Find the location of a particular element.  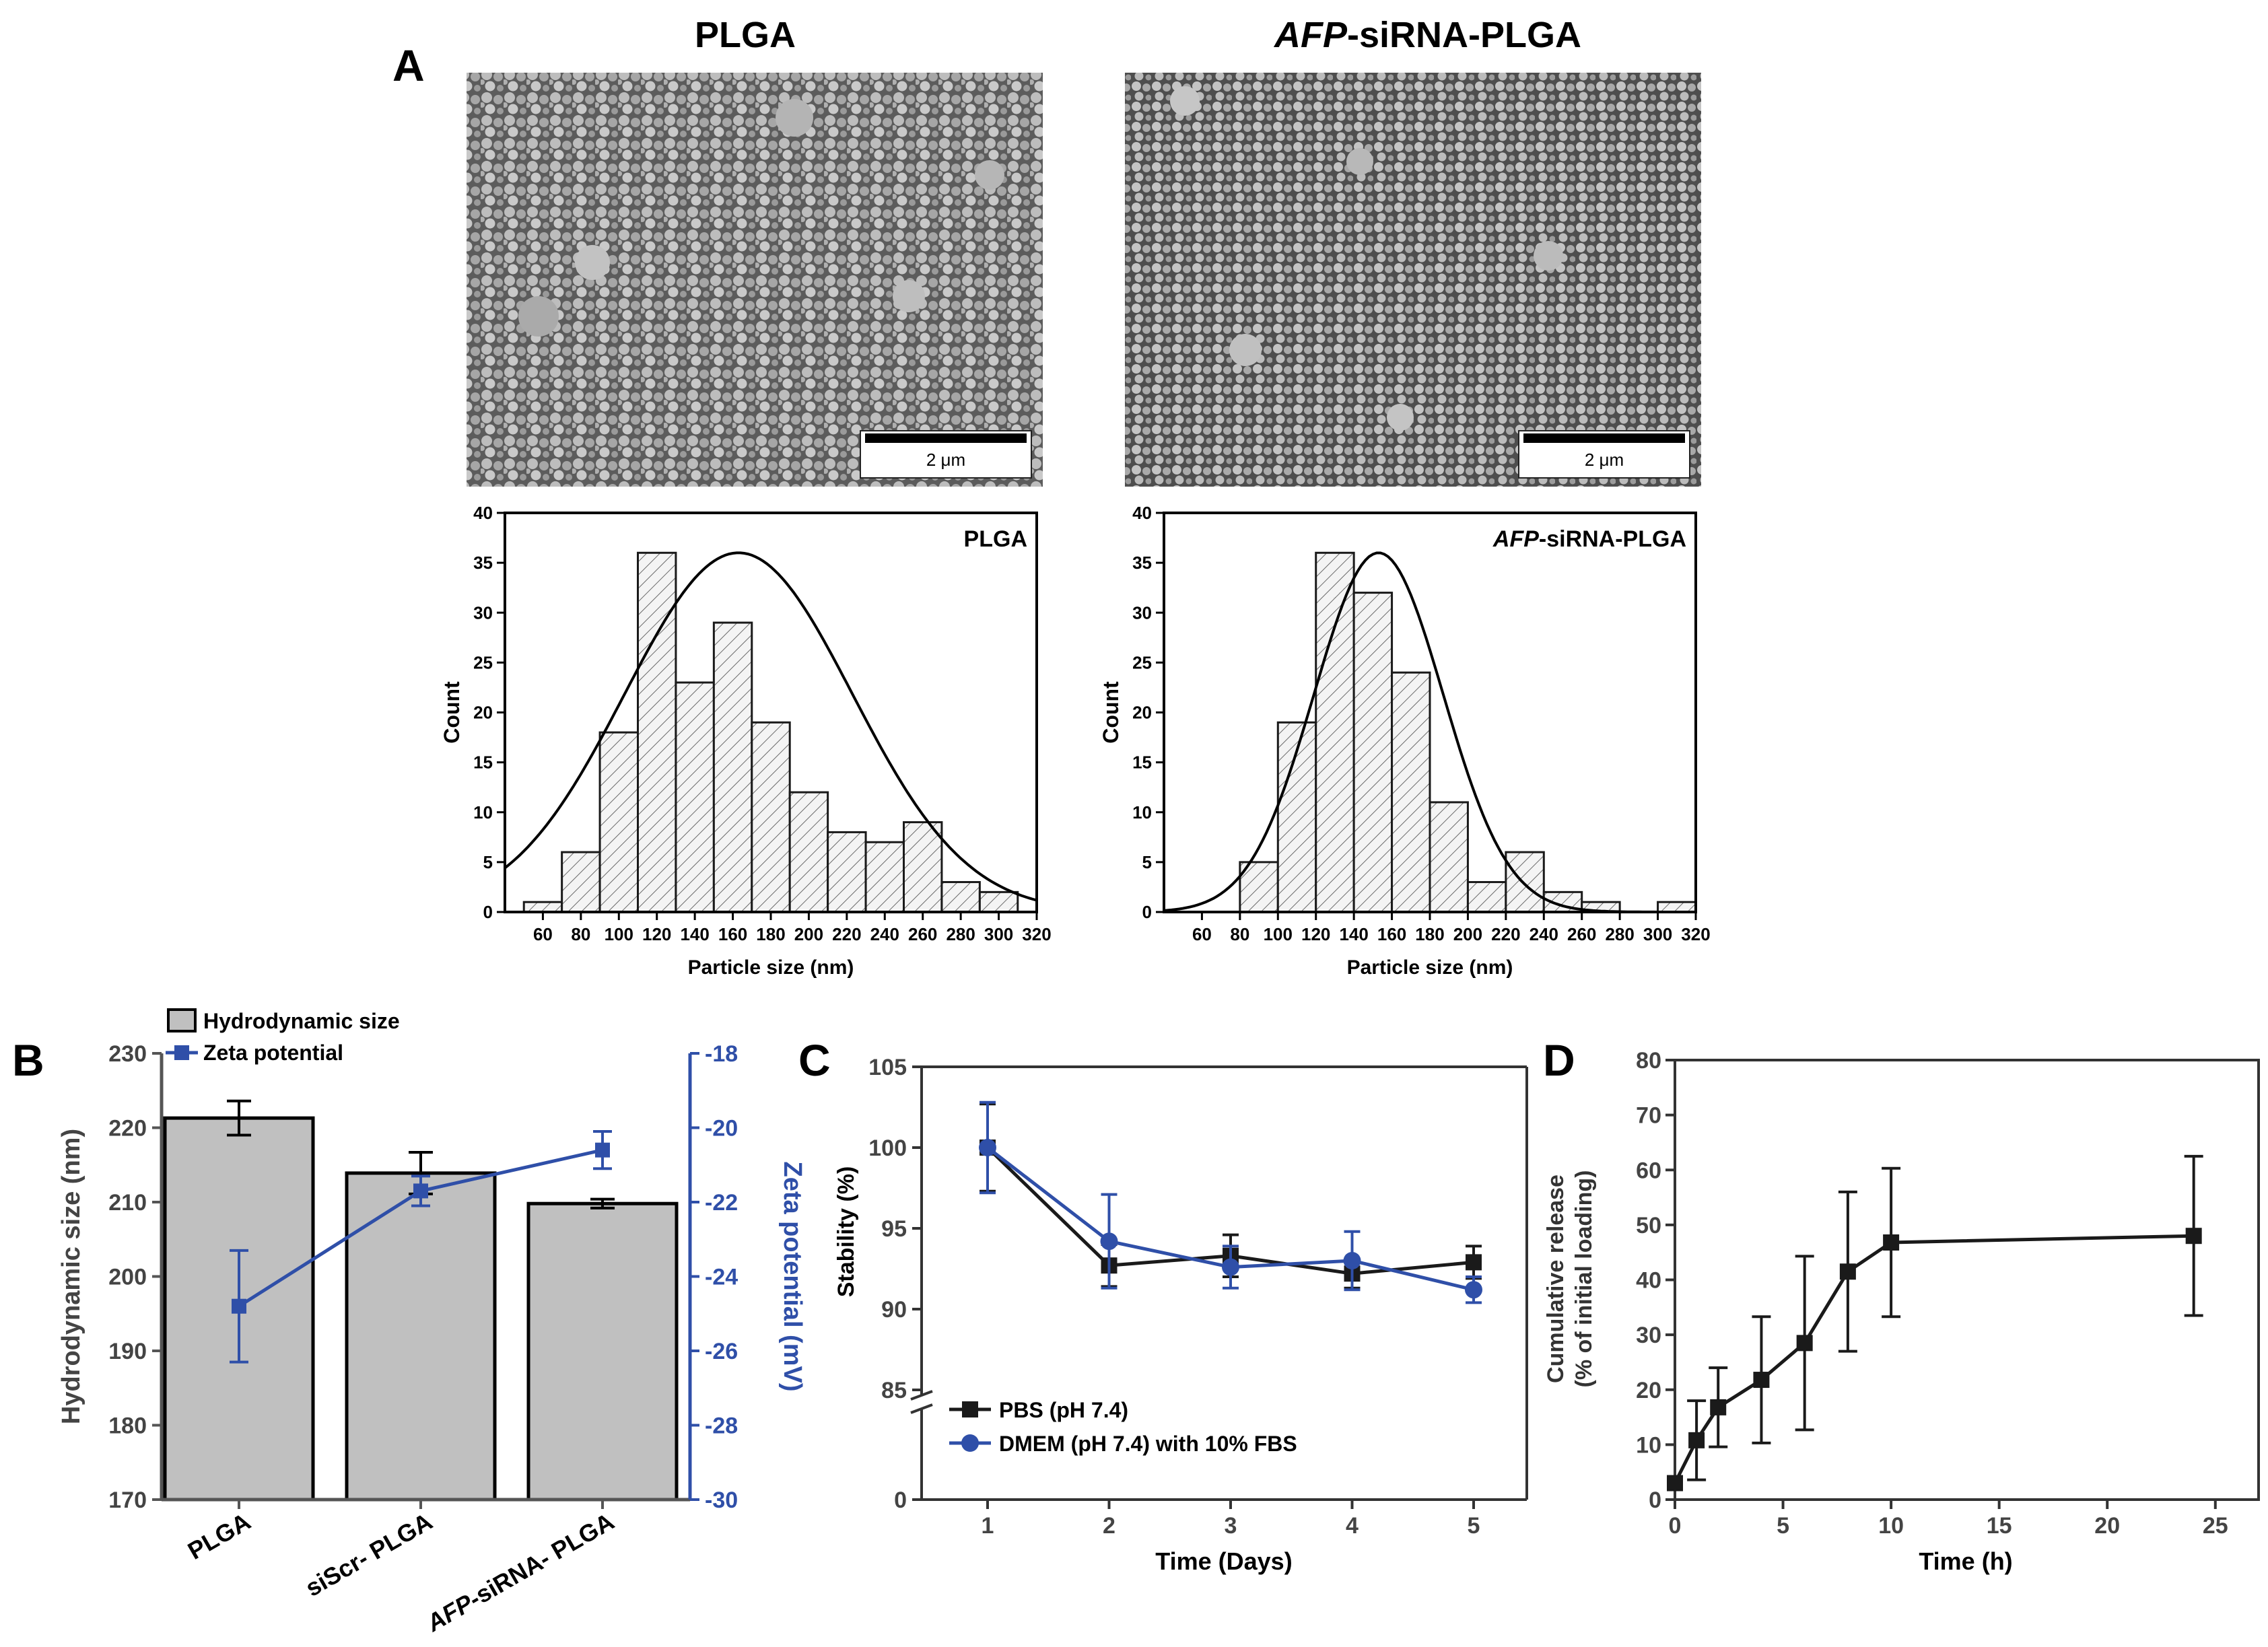

inset-label-text: PLGA is located at coordinates (996, 539).